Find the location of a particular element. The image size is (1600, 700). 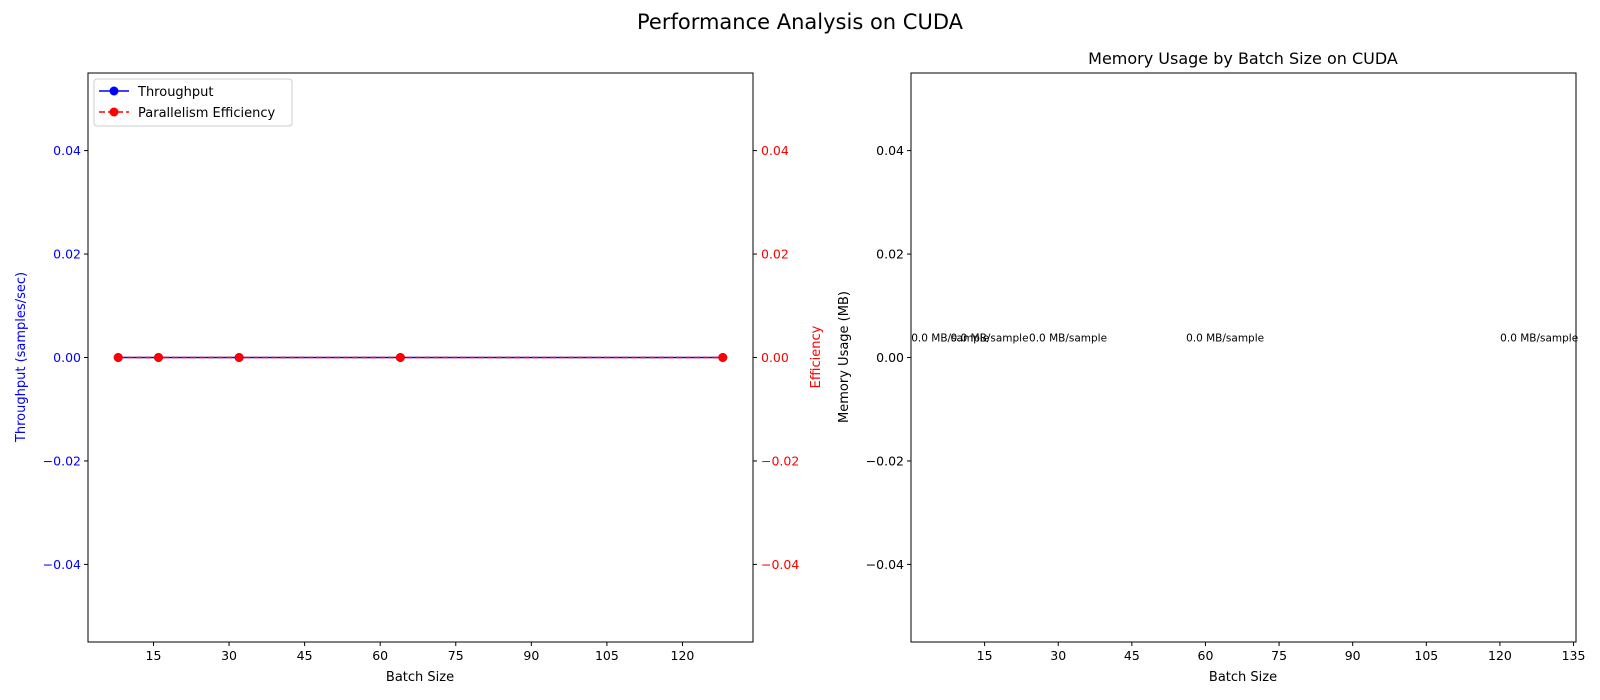

legend-box is located at coordinates (193, 102).